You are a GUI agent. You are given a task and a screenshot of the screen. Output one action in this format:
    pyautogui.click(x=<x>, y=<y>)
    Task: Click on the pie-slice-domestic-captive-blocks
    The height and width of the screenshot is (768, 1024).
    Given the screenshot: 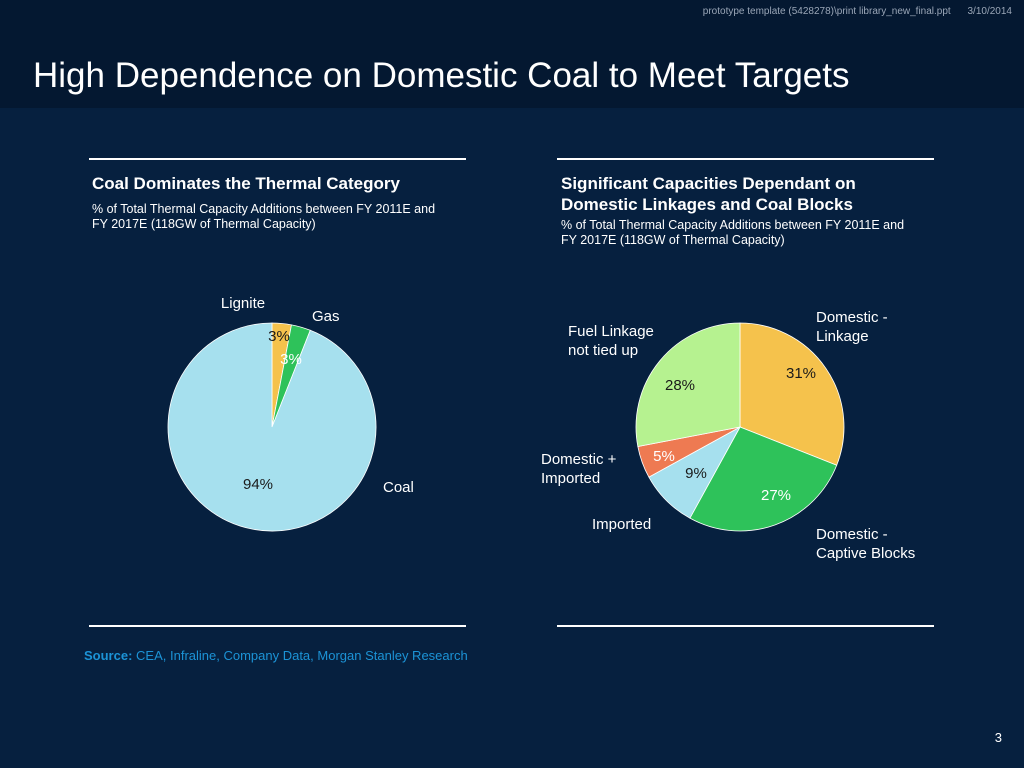 What is the action you would take?
    pyautogui.click(x=763, y=479)
    